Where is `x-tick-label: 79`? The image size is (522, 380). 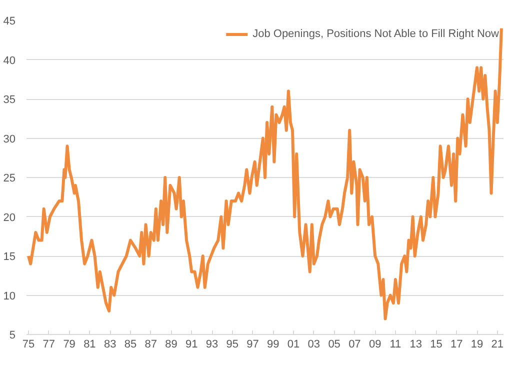 x-tick-label: 79 is located at coordinates (69, 344).